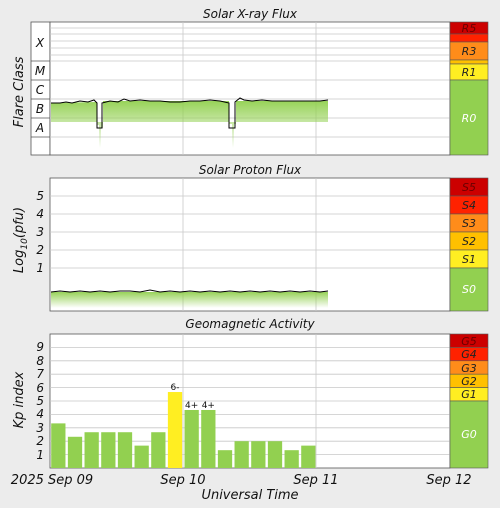  What do you see at coordinates (469, 118) in the screenshot?
I see `scale-r0: R0` at bounding box center [469, 118].